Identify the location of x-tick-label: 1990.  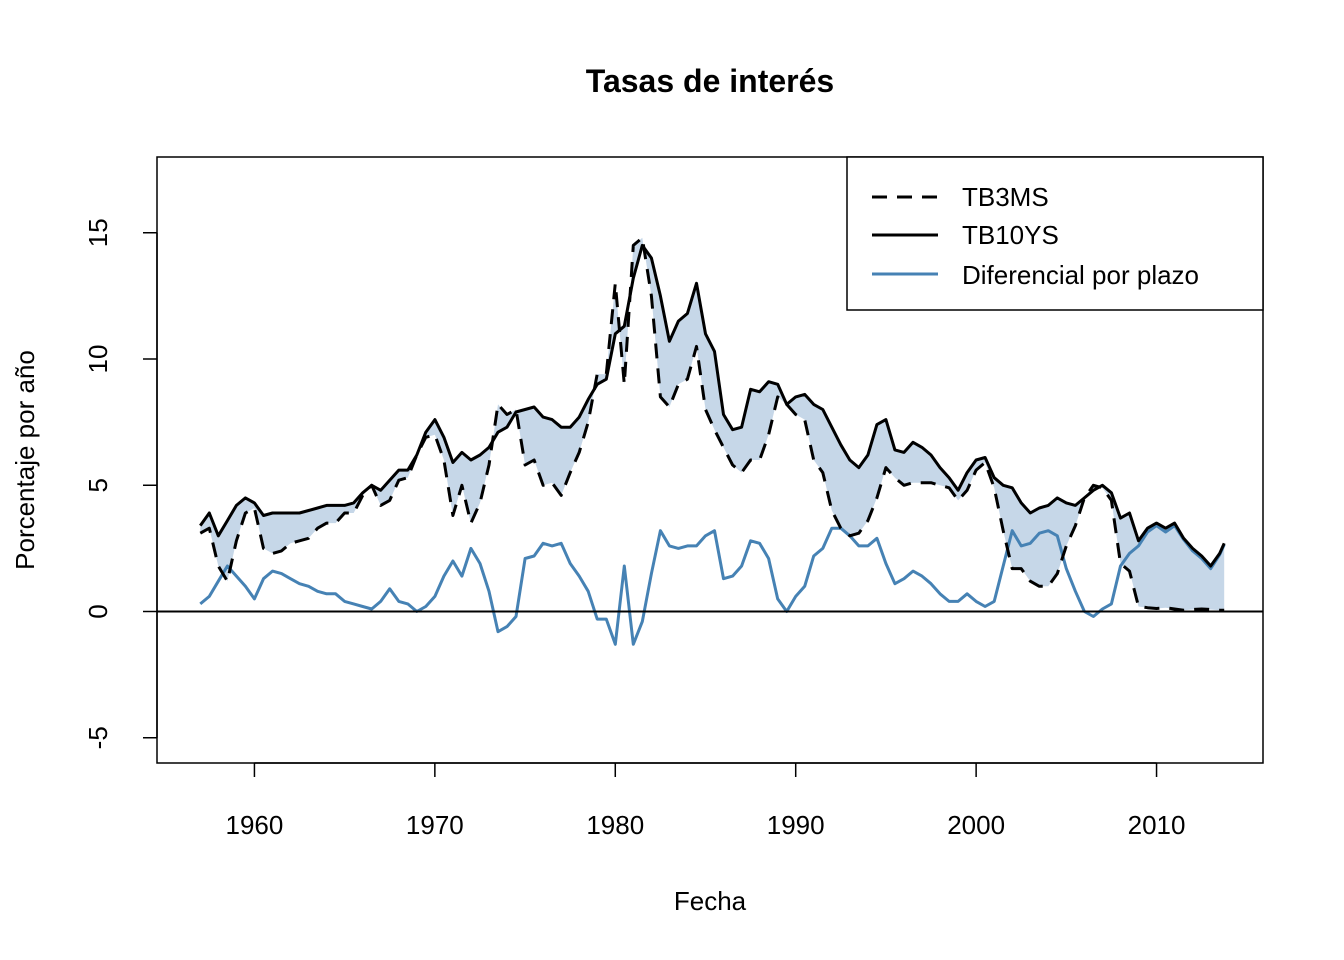
(796, 825).